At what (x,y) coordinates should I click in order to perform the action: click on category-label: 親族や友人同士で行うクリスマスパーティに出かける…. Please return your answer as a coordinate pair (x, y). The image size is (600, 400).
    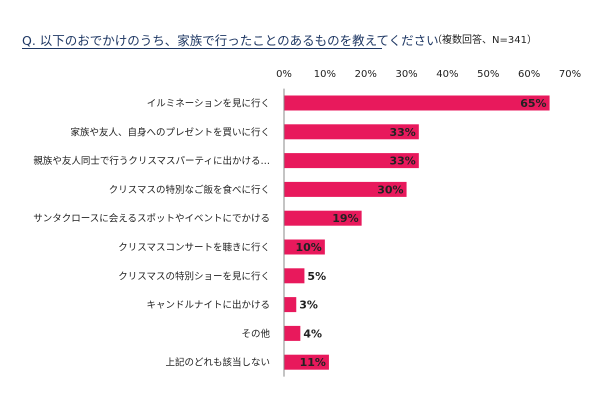
    Looking at the image, I should click on (151, 161).